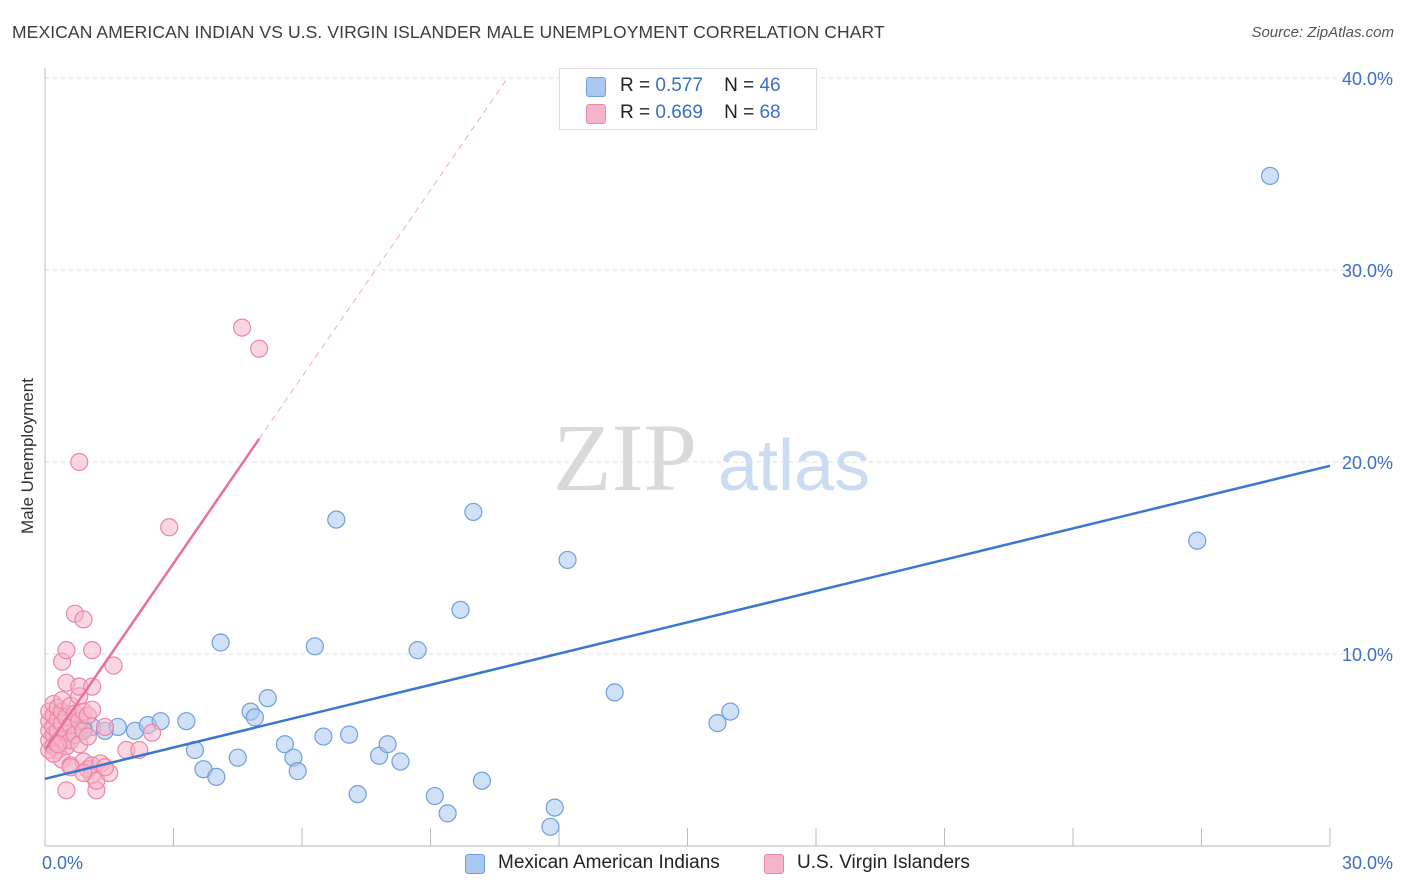 The height and width of the screenshot is (892, 1406). What do you see at coordinates (679, 85) in the screenshot?
I see `legend-r-value: 0.577` at bounding box center [679, 85].